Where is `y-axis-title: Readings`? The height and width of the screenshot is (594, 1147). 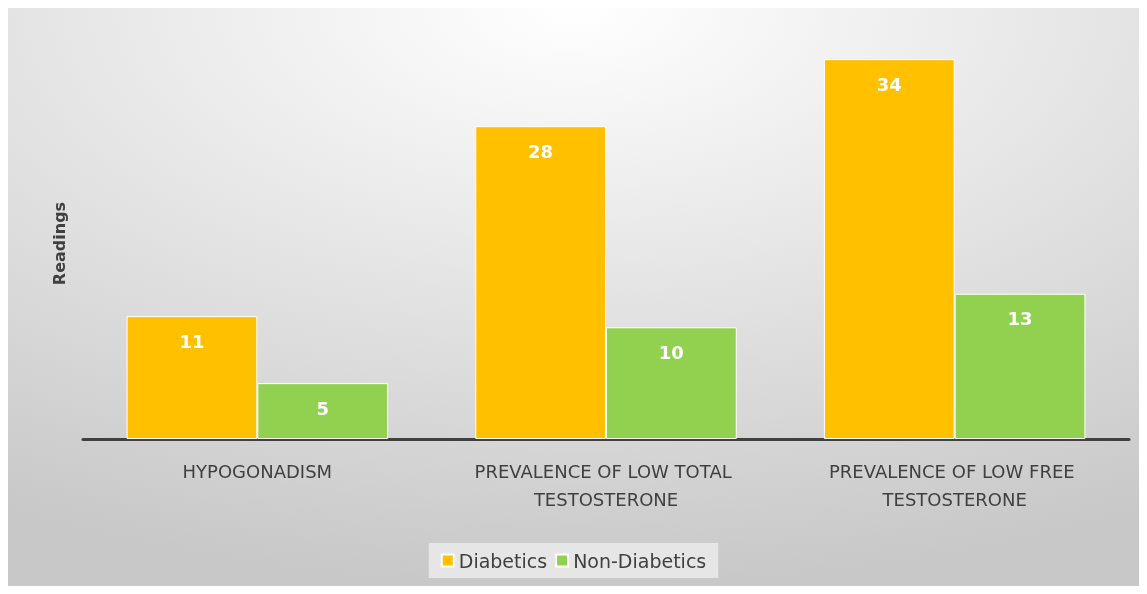
y-axis-title: Readings is located at coordinates (59, 243).